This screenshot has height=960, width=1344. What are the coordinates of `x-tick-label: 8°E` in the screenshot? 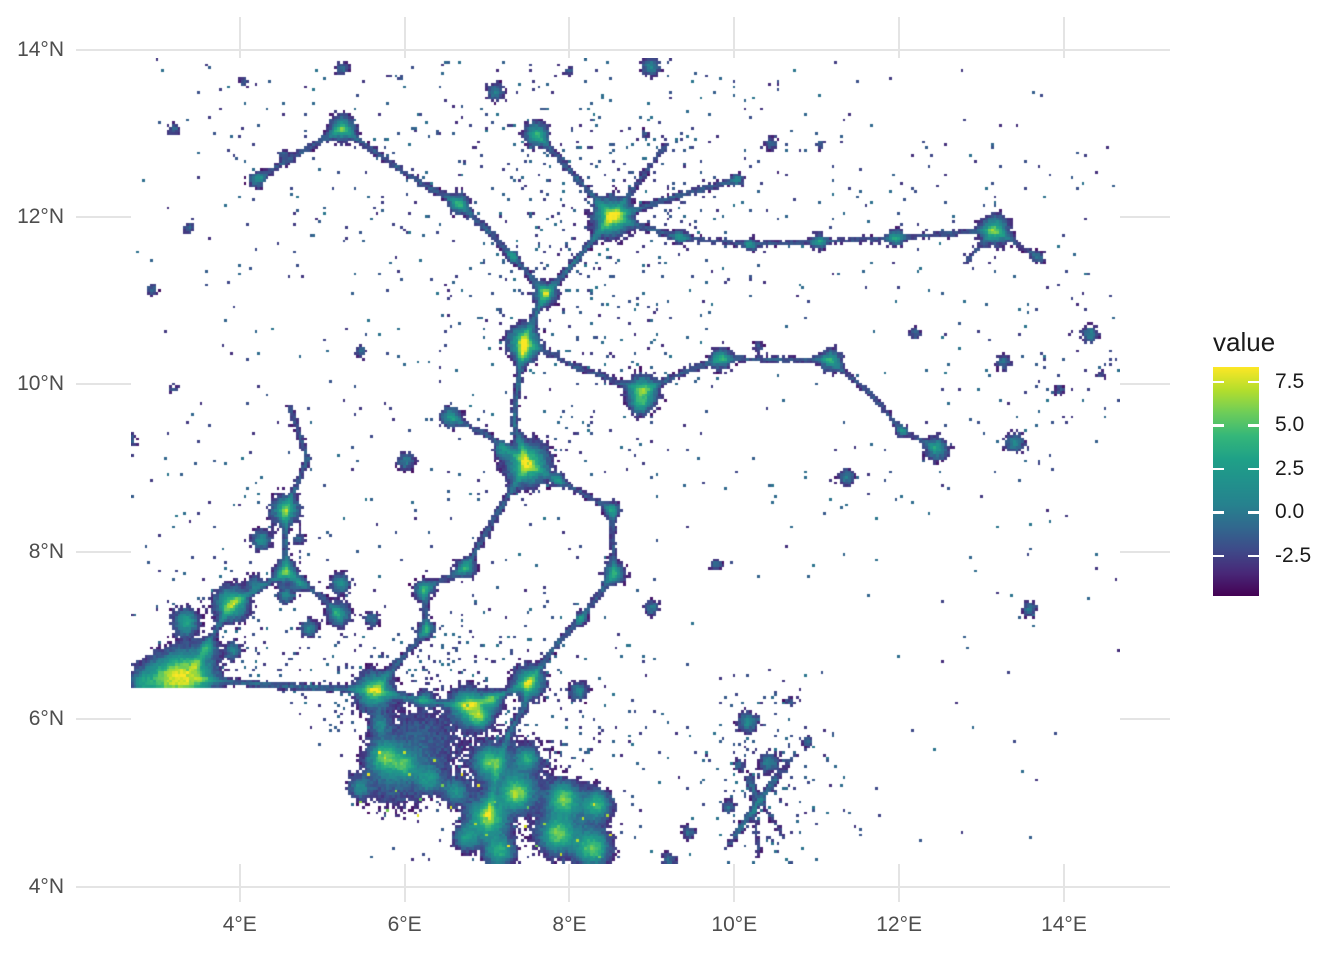 It's located at (569, 924).